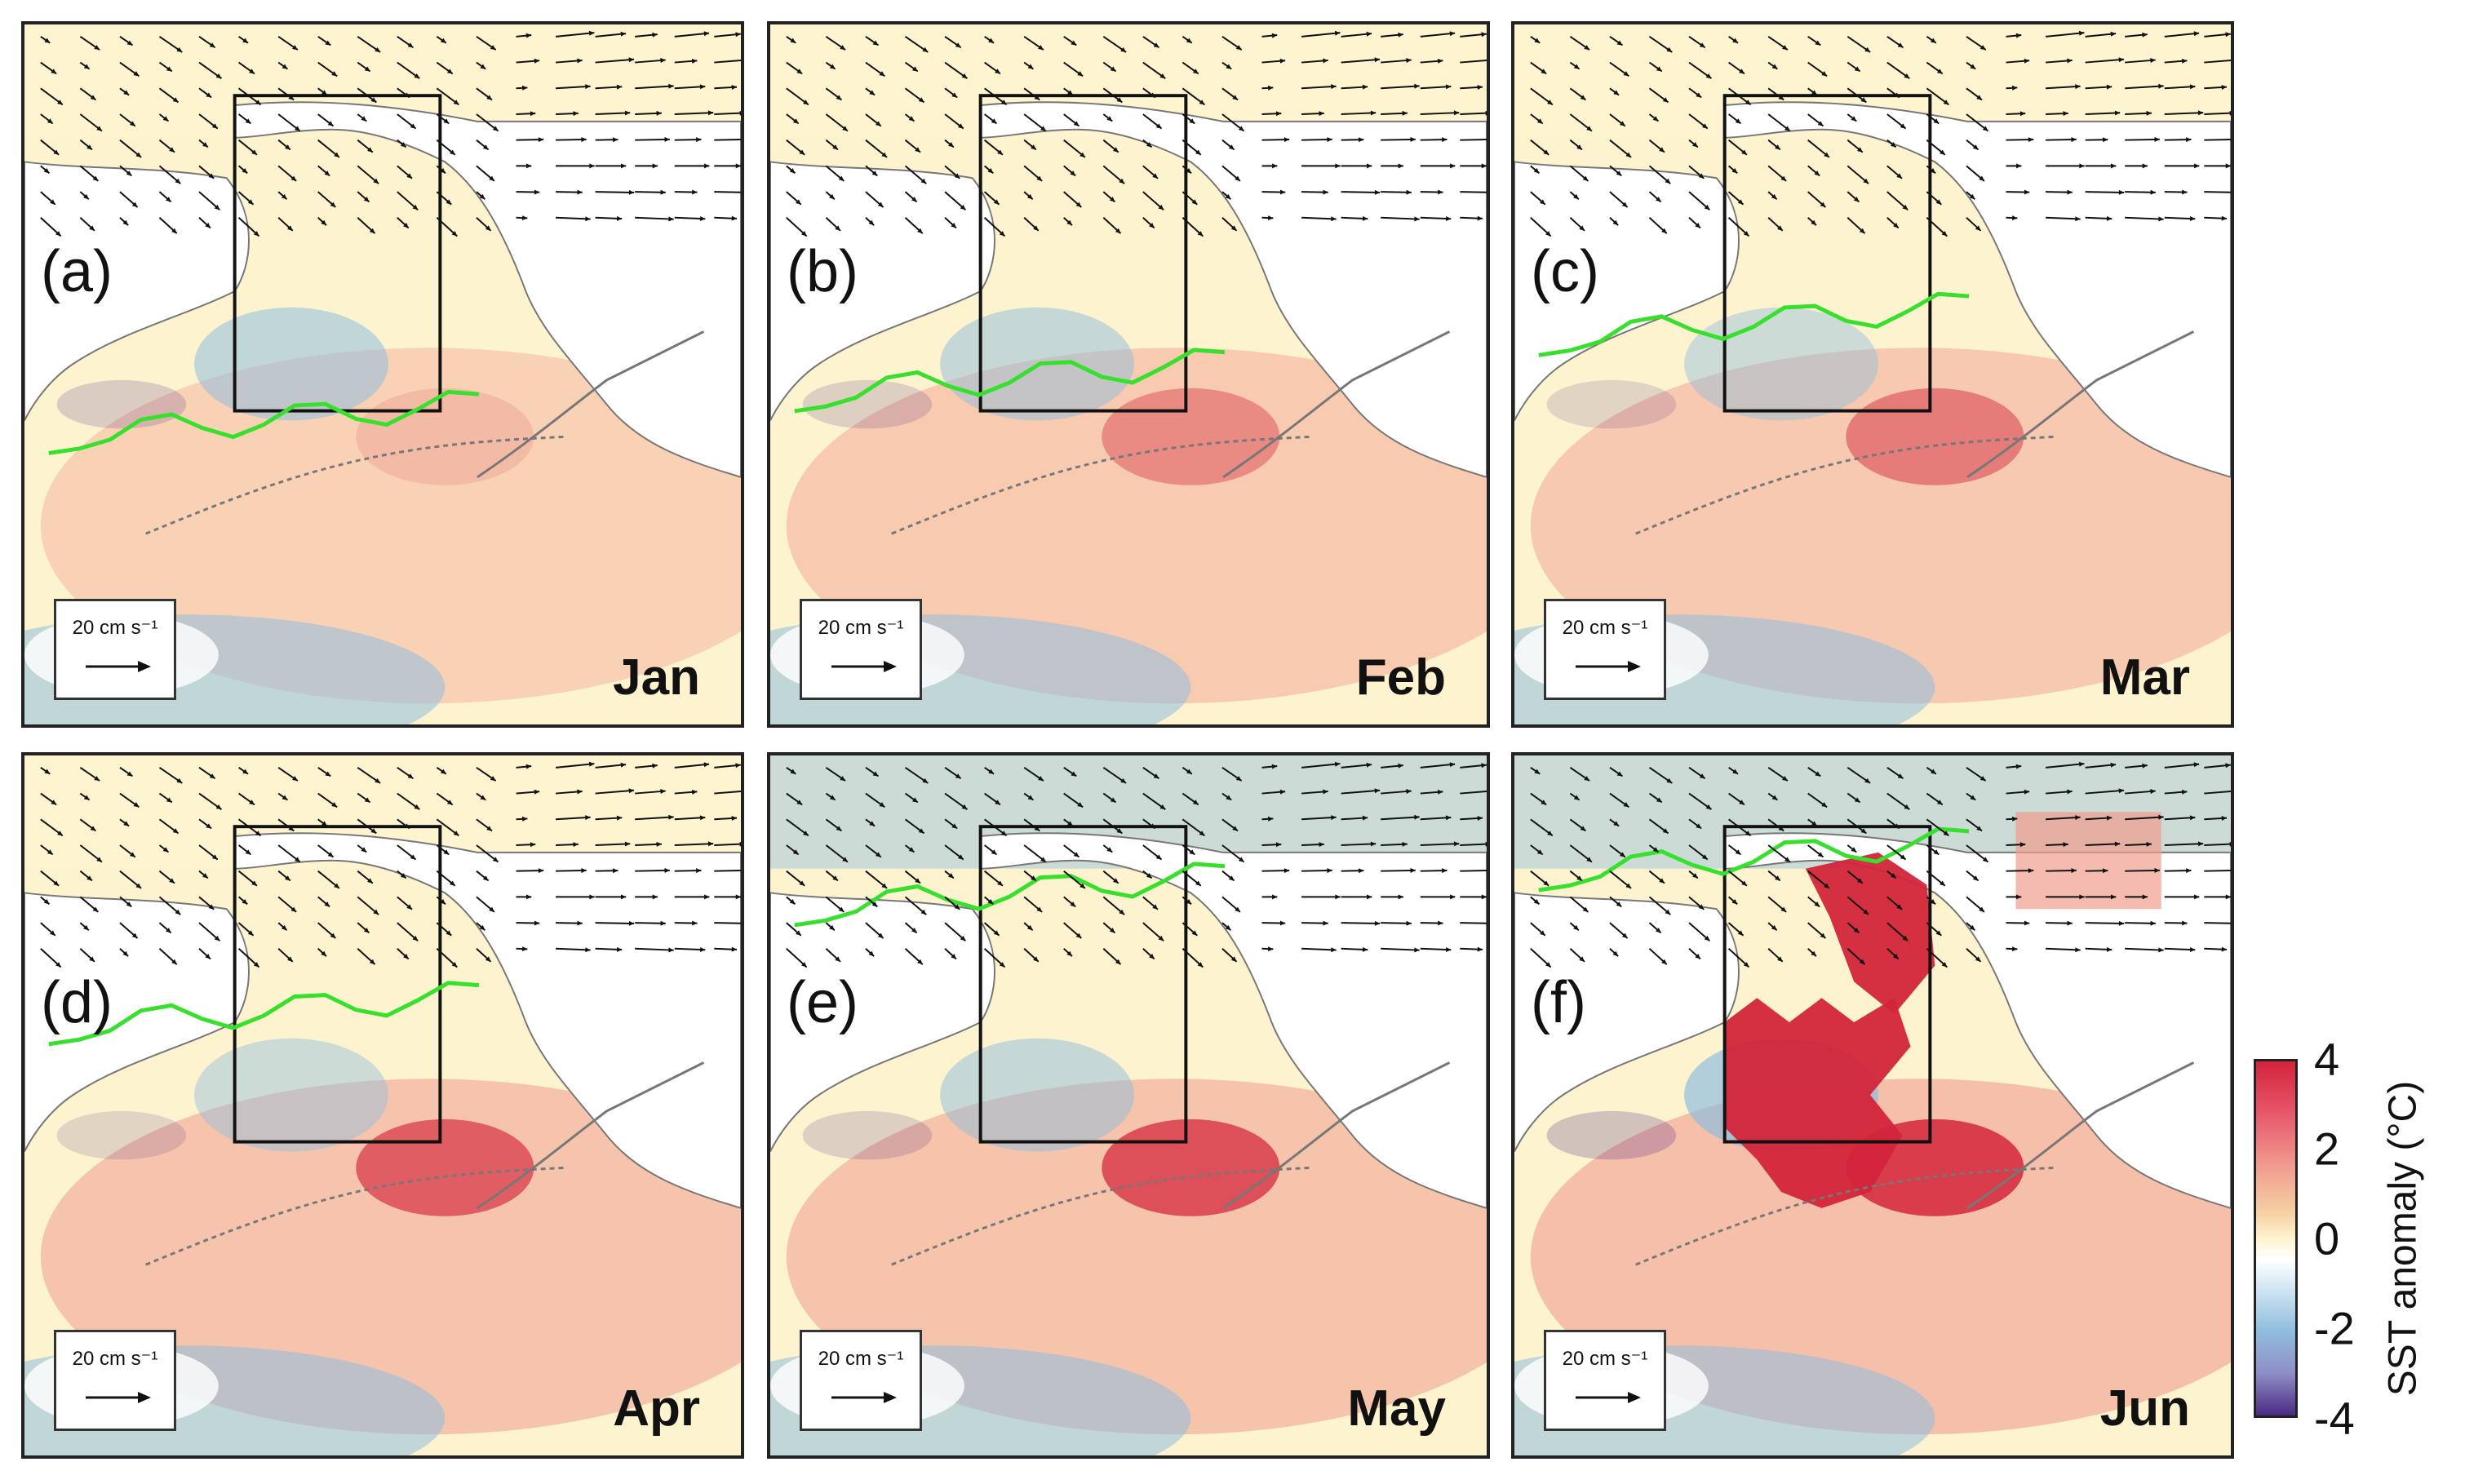 Image resolution: width=2465 pixels, height=1484 pixels. What do you see at coordinates (2334, 1328) in the screenshot?
I see `colorbar-tick: -2` at bounding box center [2334, 1328].